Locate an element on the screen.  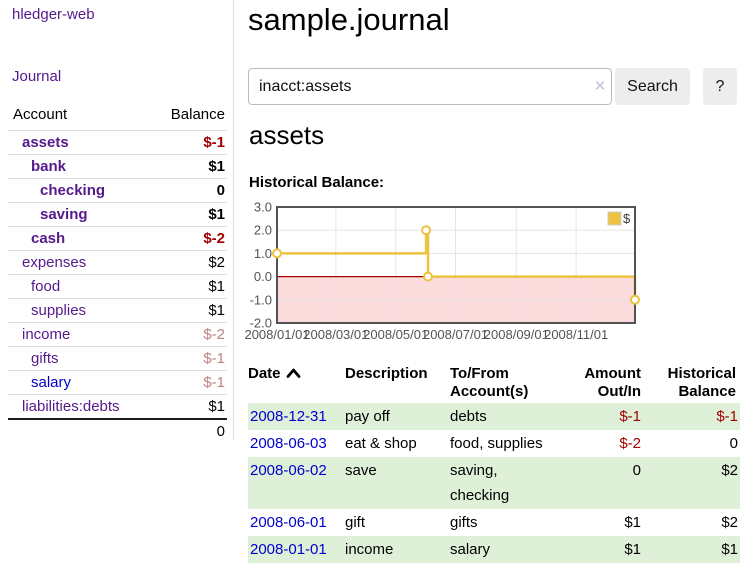
account-link: income is located at coordinates (46, 334).